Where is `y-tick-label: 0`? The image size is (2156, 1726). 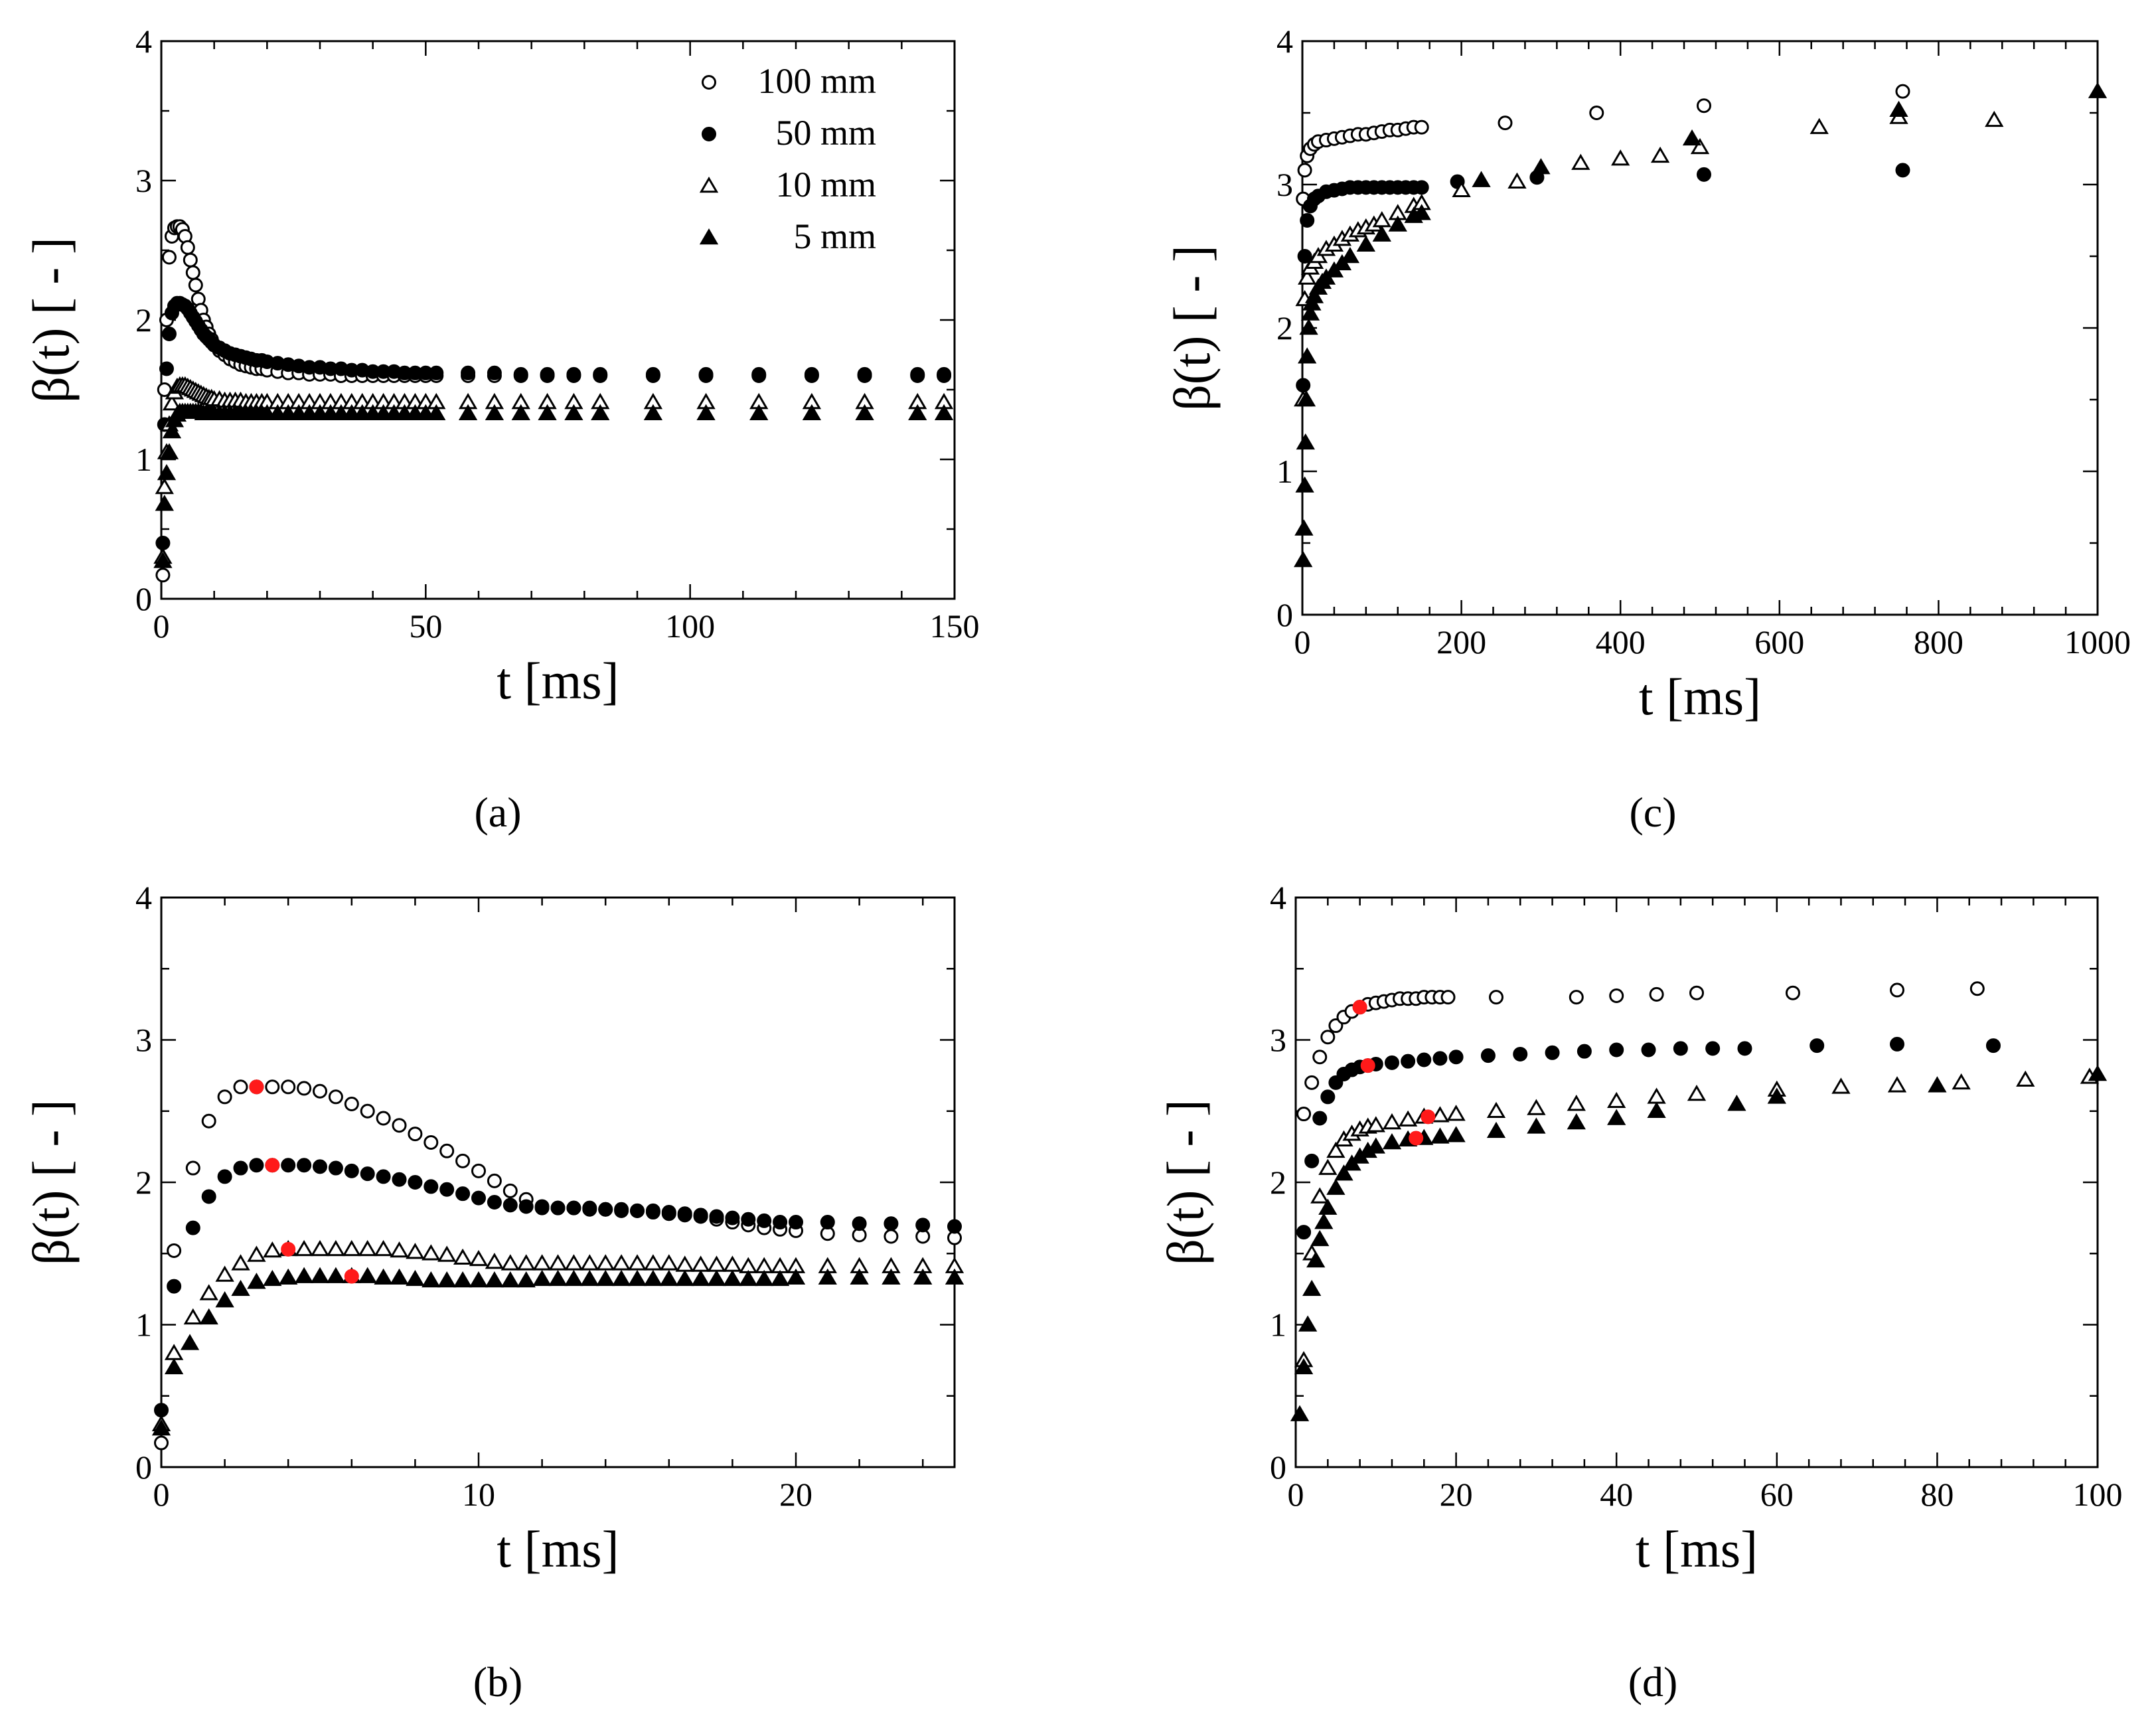
y-tick-label: 0 is located at coordinates (143, 1467).